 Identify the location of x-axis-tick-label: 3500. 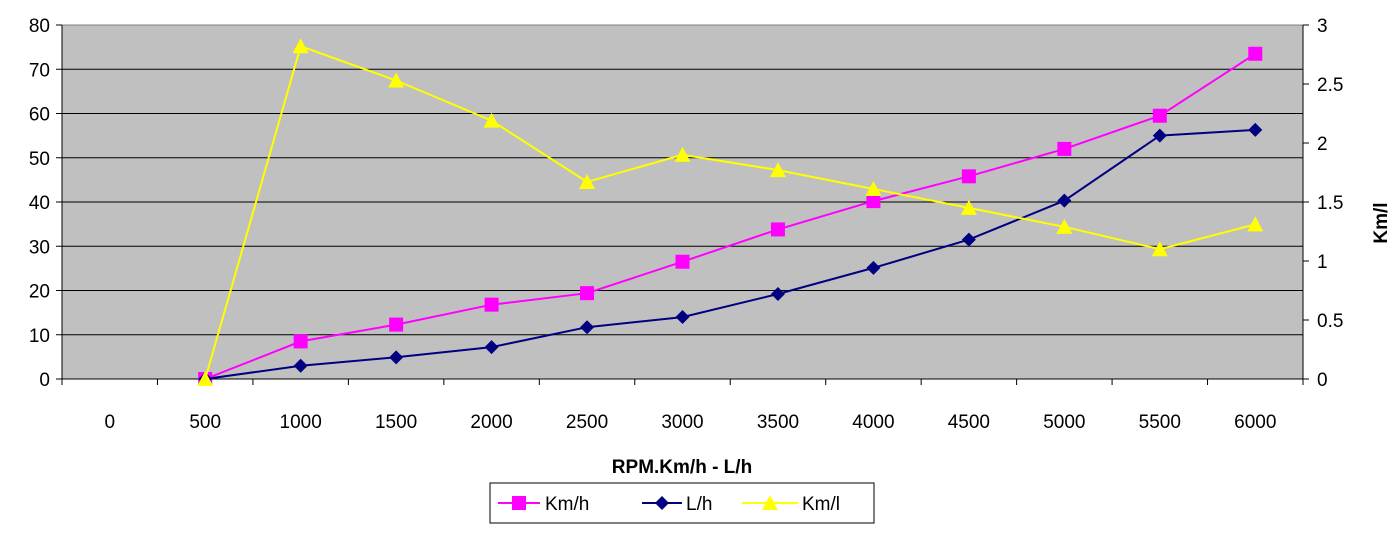
(778, 422).